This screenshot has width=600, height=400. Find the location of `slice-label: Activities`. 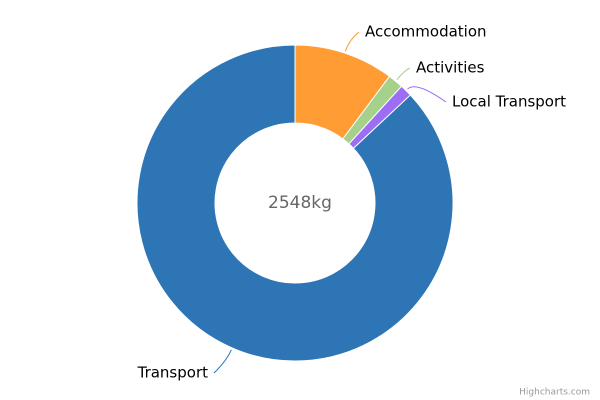

slice-label: Activities is located at coordinates (450, 68).